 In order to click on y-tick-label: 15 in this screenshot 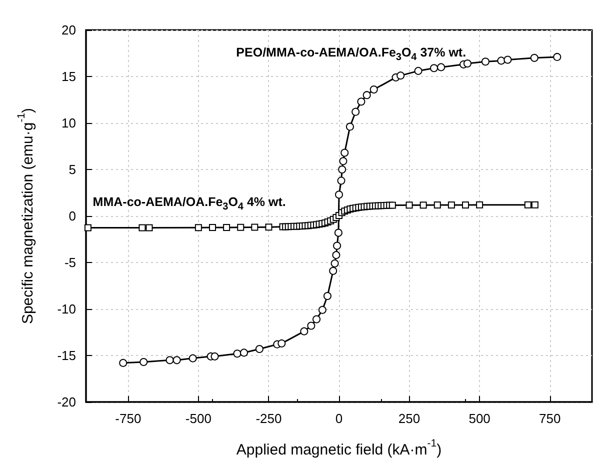, I will do `click(69, 76)`.